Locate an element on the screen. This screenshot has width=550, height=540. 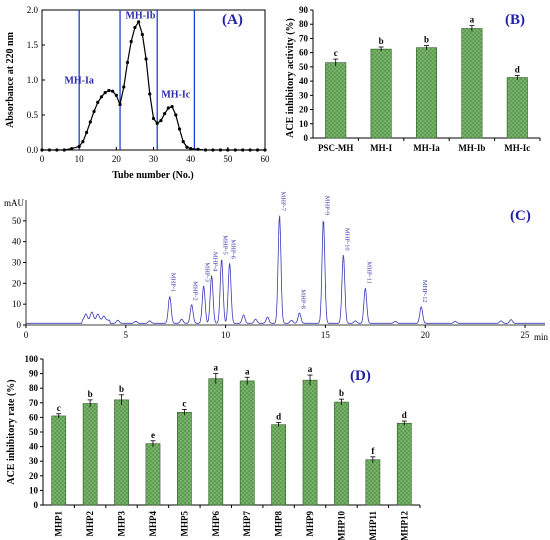
panel-c-peak-label: MHP-2 is located at coordinates (195, 291).